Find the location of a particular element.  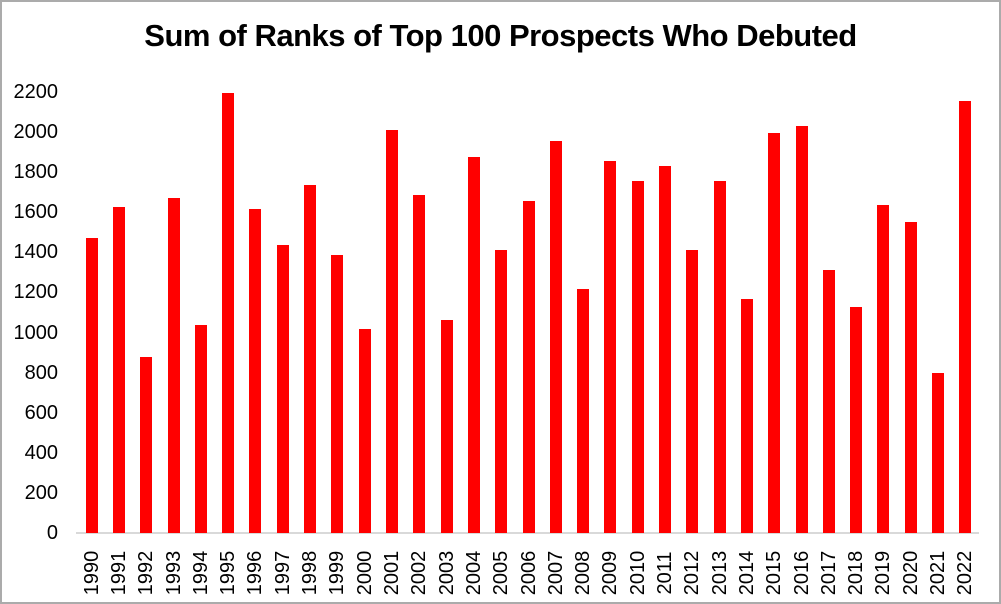

x-axis-tick-label-2021: 2021 is located at coordinates (938, 573).